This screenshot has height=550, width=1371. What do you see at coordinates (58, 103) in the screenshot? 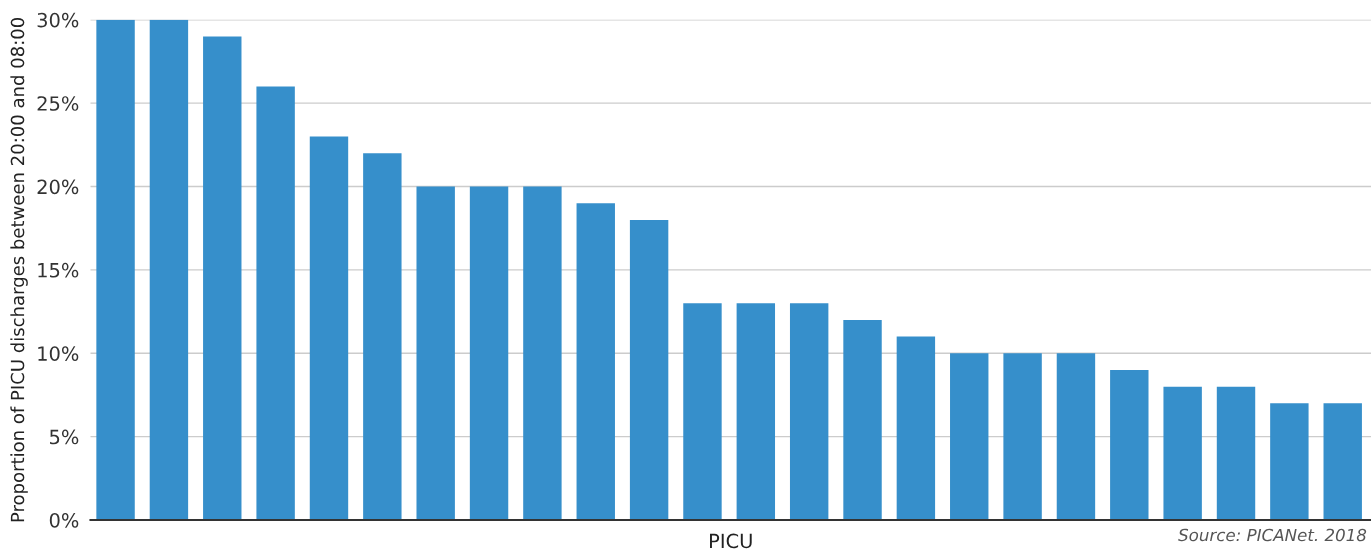
I see `y-tick-label: 25%` at bounding box center [58, 103].